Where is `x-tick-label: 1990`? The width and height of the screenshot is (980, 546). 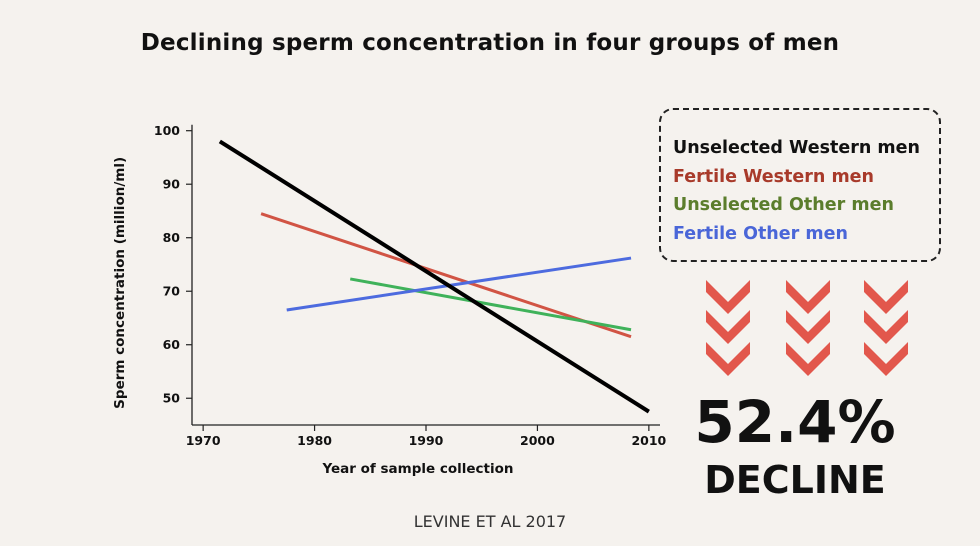 x-tick-label: 1990 is located at coordinates (426, 440).